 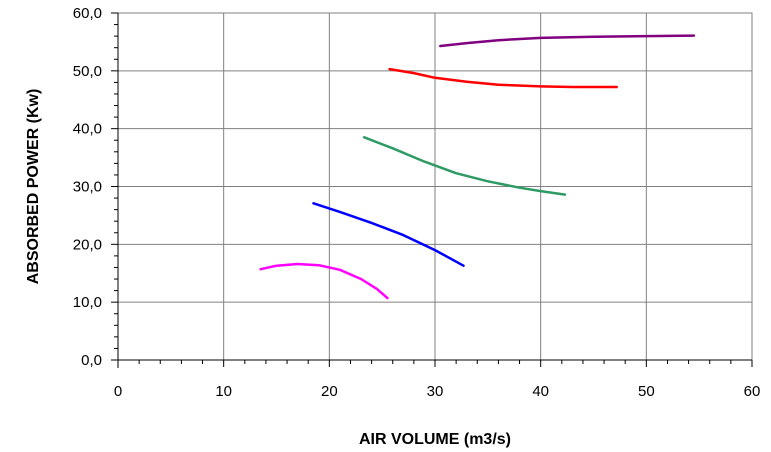 What do you see at coordinates (87, 302) in the screenshot?
I see `y-tick-label: 10,0` at bounding box center [87, 302].